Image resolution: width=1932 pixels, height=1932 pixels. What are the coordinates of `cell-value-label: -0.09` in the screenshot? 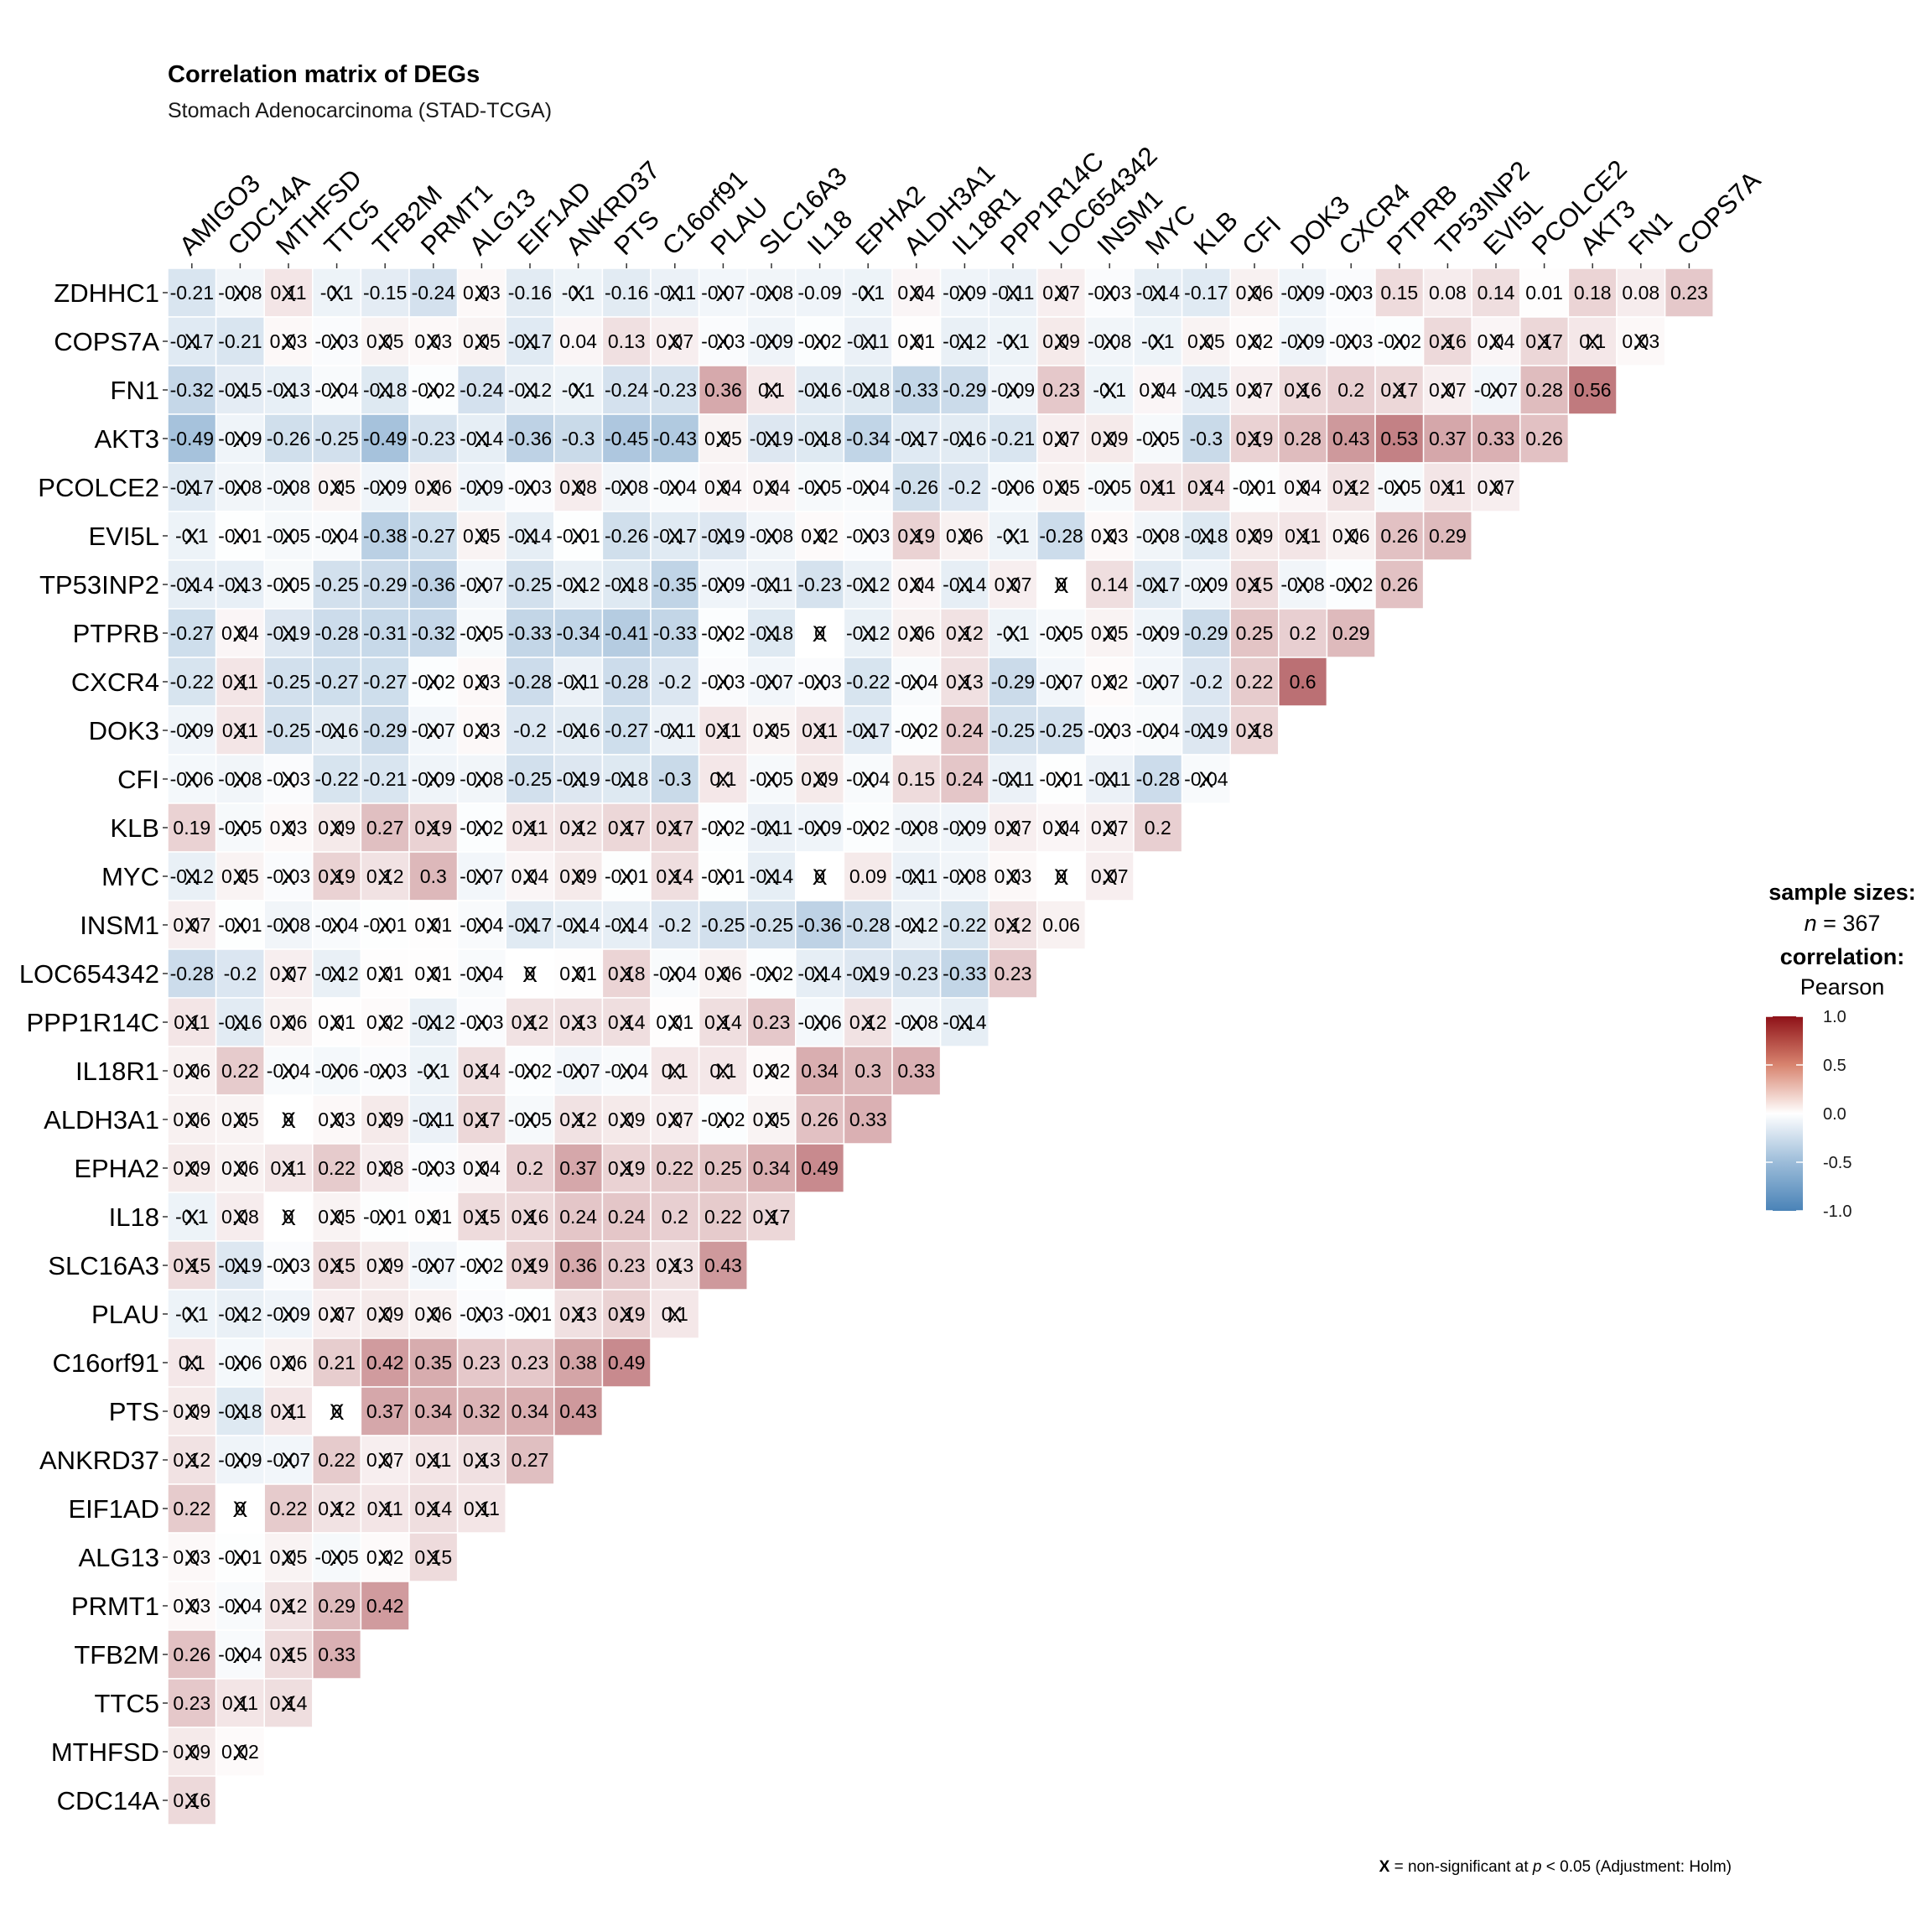 It's located at (481, 487).